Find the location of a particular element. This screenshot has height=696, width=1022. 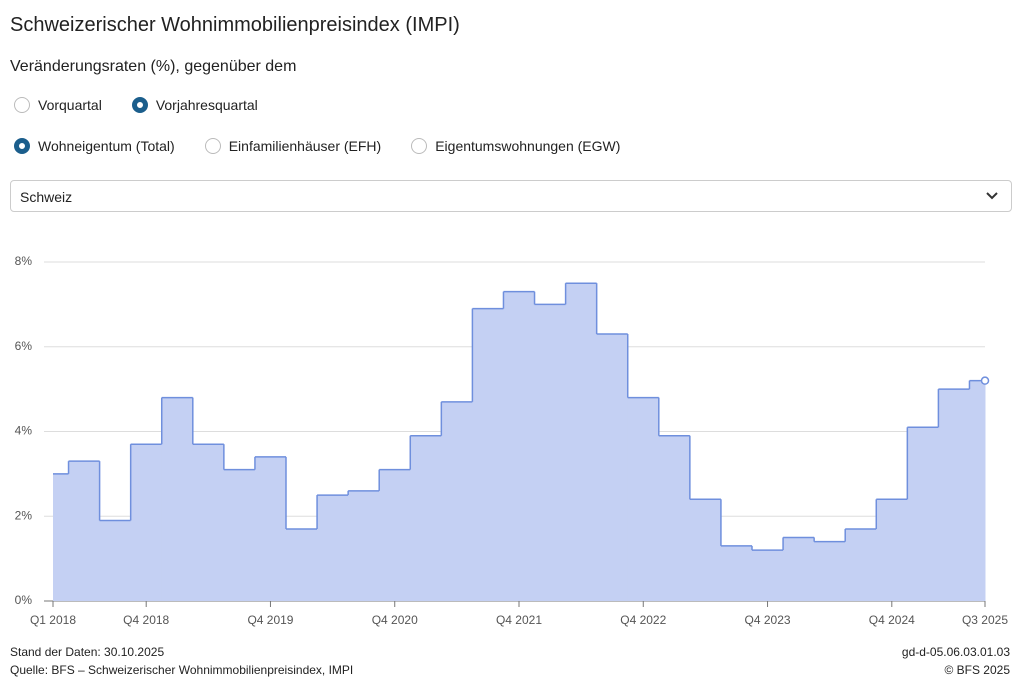

radio-label: Einfamilienhäuser (EFH) is located at coordinates (305, 146).